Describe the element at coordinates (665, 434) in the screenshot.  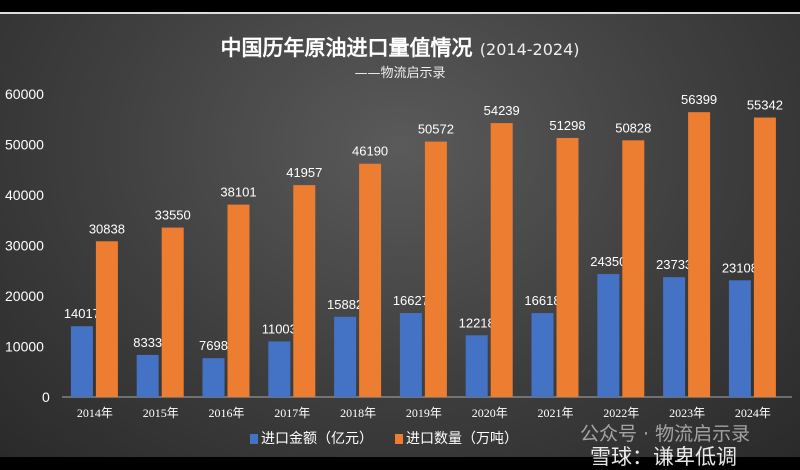
I see `wechat-watermark: 公众号 · 物流启示录` at that location.